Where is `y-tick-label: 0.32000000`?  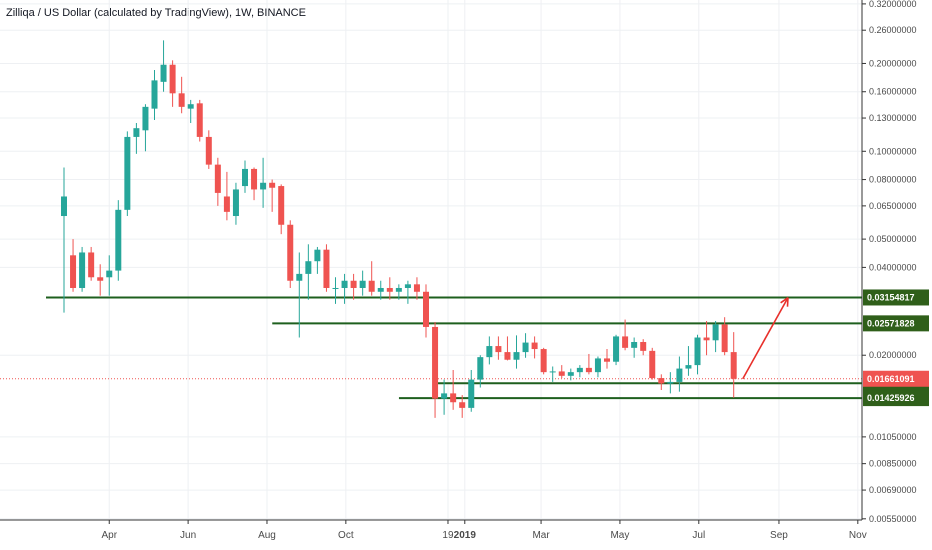 y-tick-label: 0.32000000 is located at coordinates (893, 4).